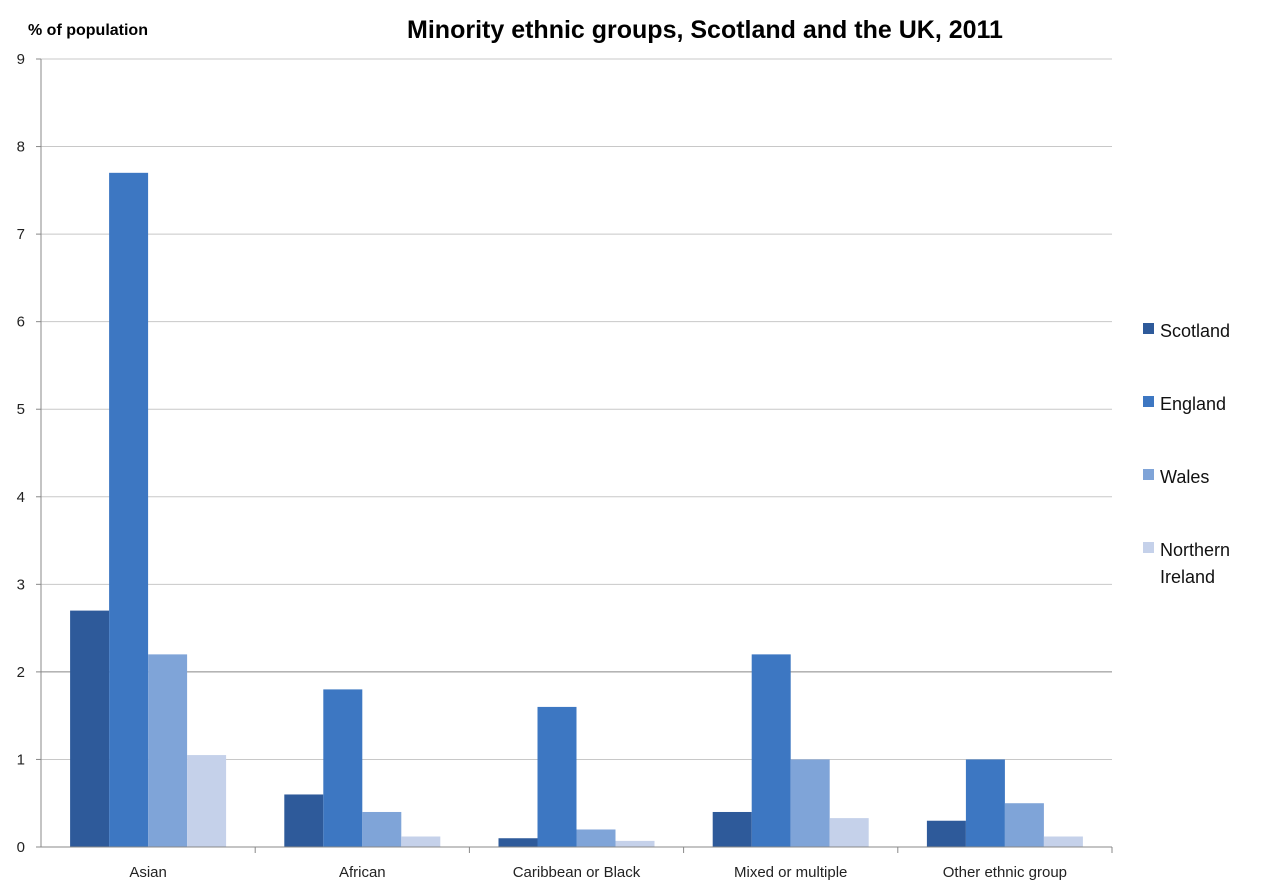 This screenshot has height=882, width=1273. I want to click on x-tick-label: Mixed or multiple, so click(790, 872).